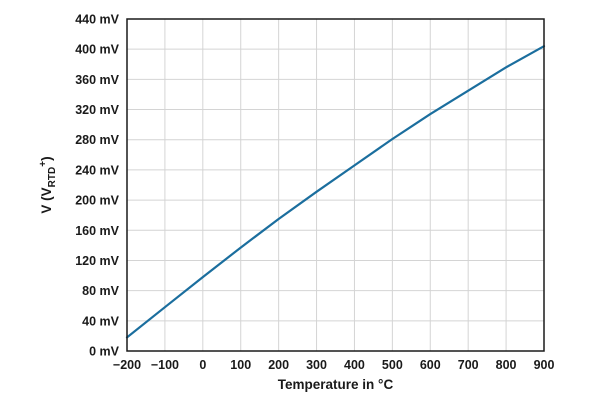 The image size is (600, 403). What do you see at coordinates (52, 177) in the screenshot?
I see `y-axis-title-subscript: RTD` at bounding box center [52, 177].